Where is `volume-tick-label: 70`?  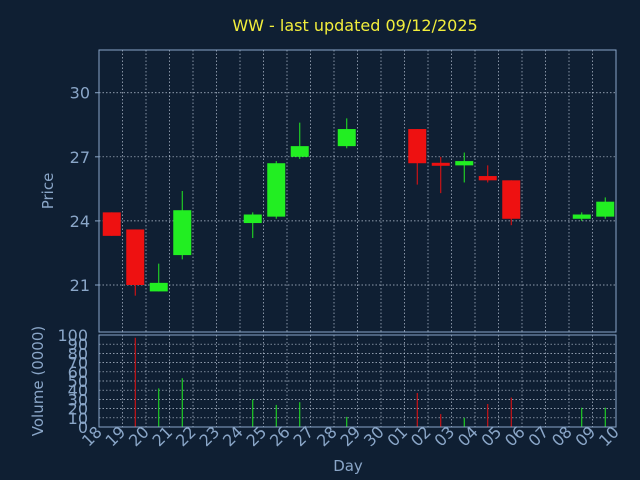
volume-tick-label: 70 is located at coordinates (78, 363).